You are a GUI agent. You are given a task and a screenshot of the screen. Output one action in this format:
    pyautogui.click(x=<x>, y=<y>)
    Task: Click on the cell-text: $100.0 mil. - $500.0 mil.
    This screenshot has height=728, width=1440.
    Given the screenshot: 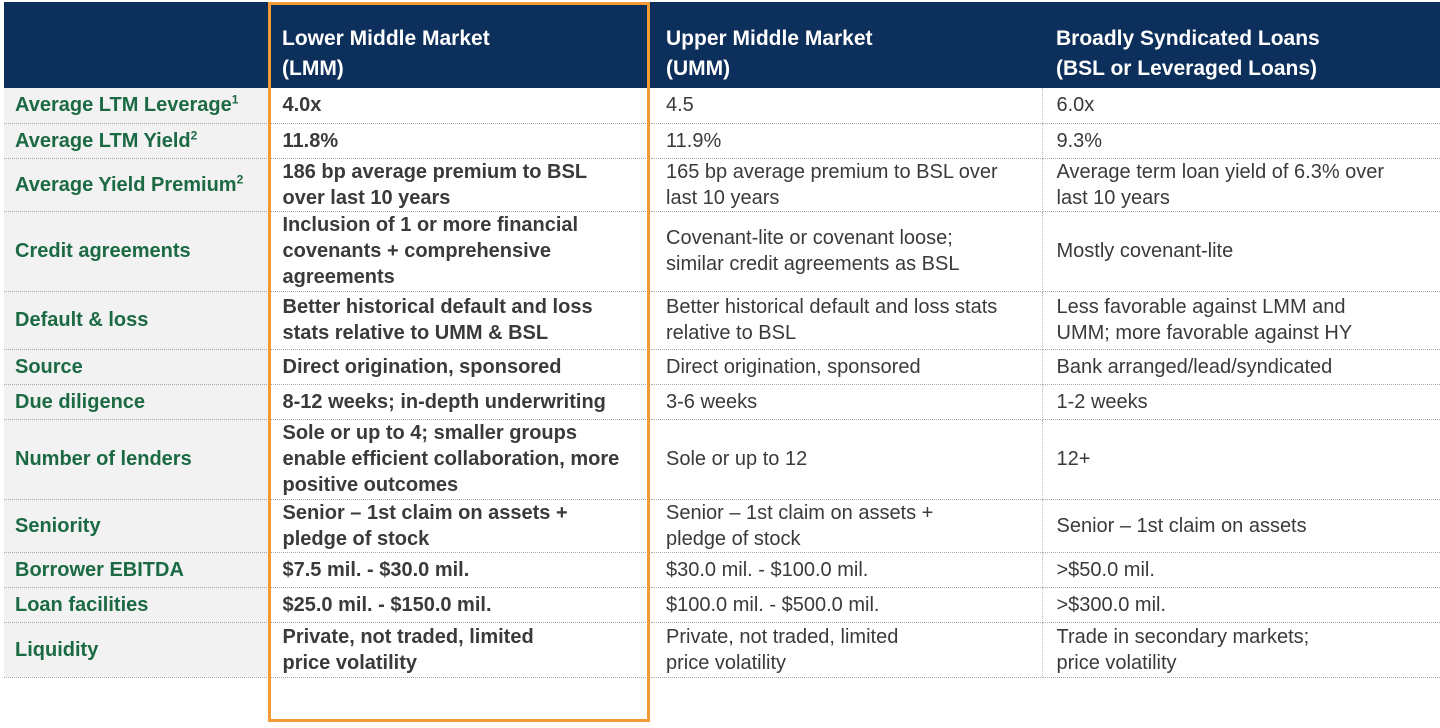 What is the action you would take?
    pyautogui.click(x=773, y=604)
    